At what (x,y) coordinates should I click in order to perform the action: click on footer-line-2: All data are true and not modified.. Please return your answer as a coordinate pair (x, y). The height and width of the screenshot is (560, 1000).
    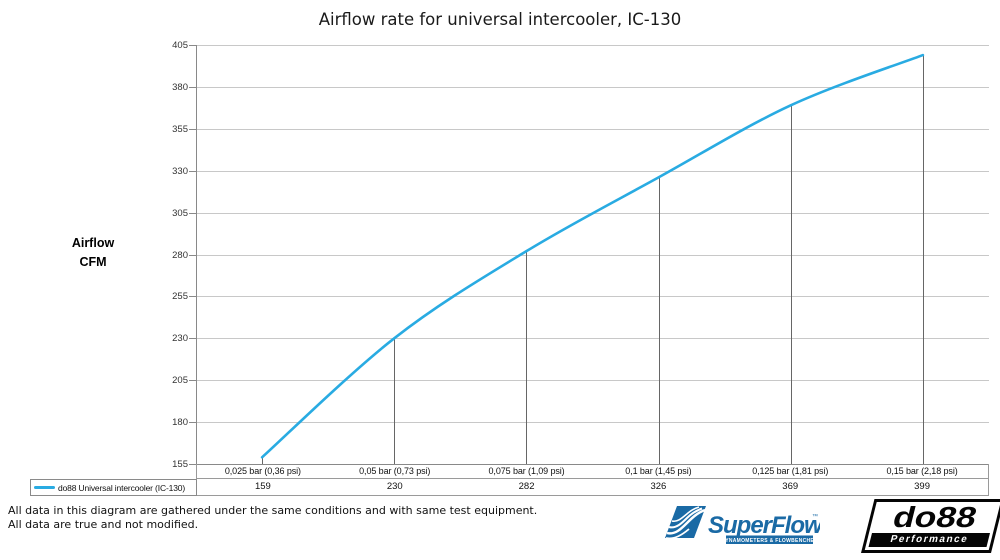
    Looking at the image, I should click on (103, 524).